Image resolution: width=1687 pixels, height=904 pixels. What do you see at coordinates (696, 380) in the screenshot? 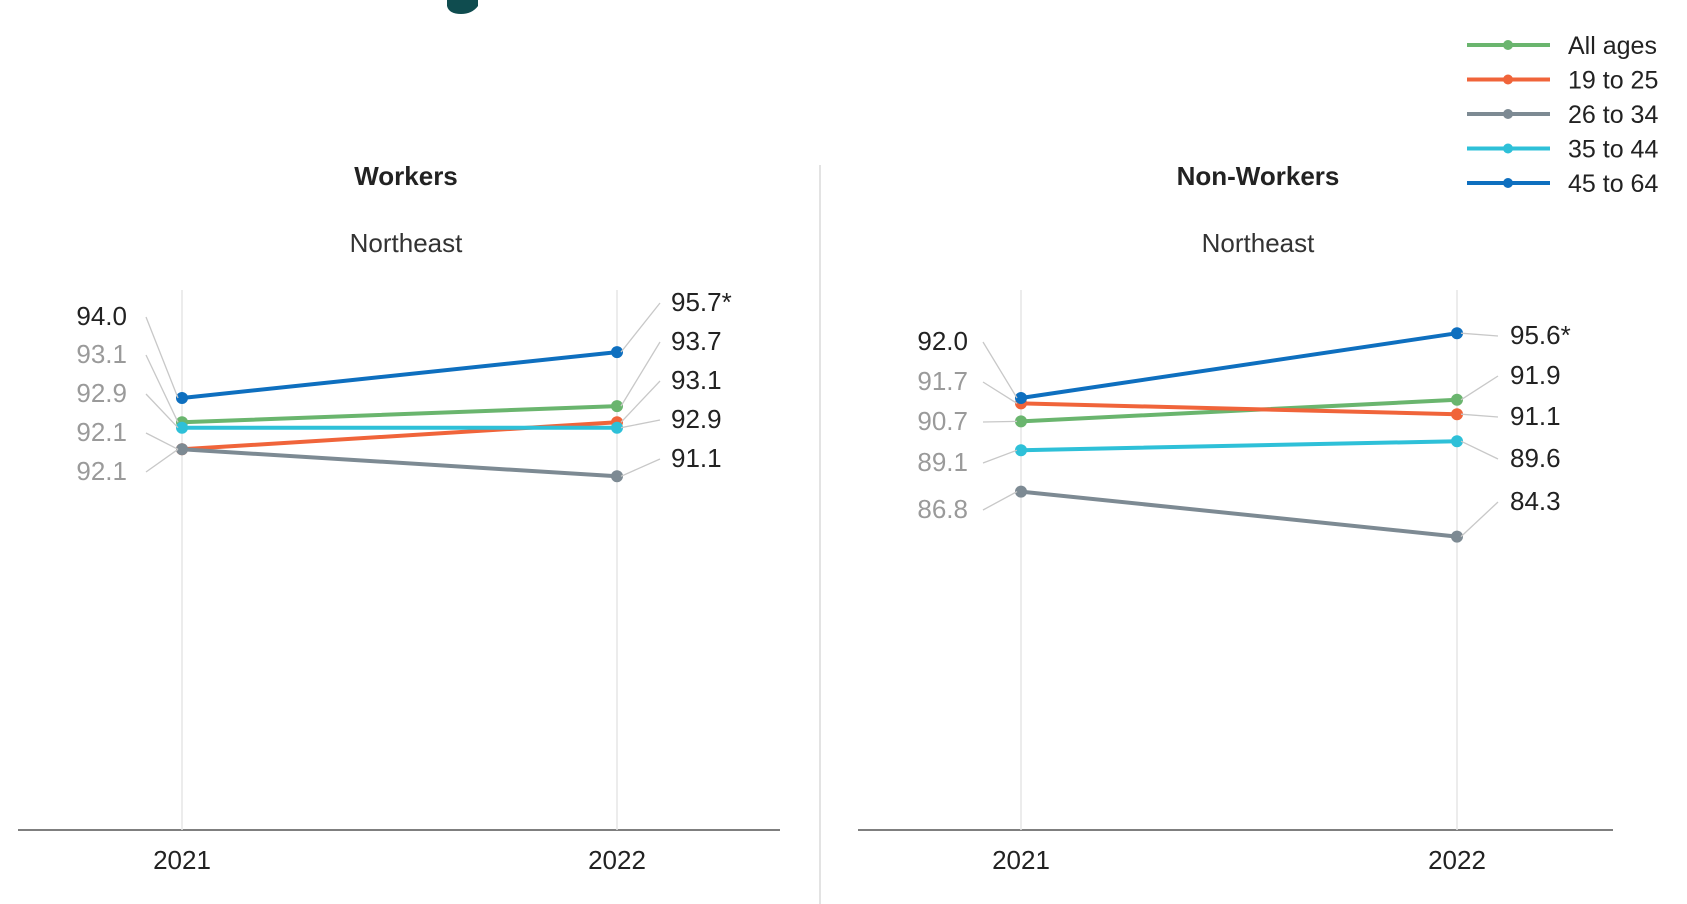
I see `data-label-2022: 93.1` at bounding box center [696, 380].